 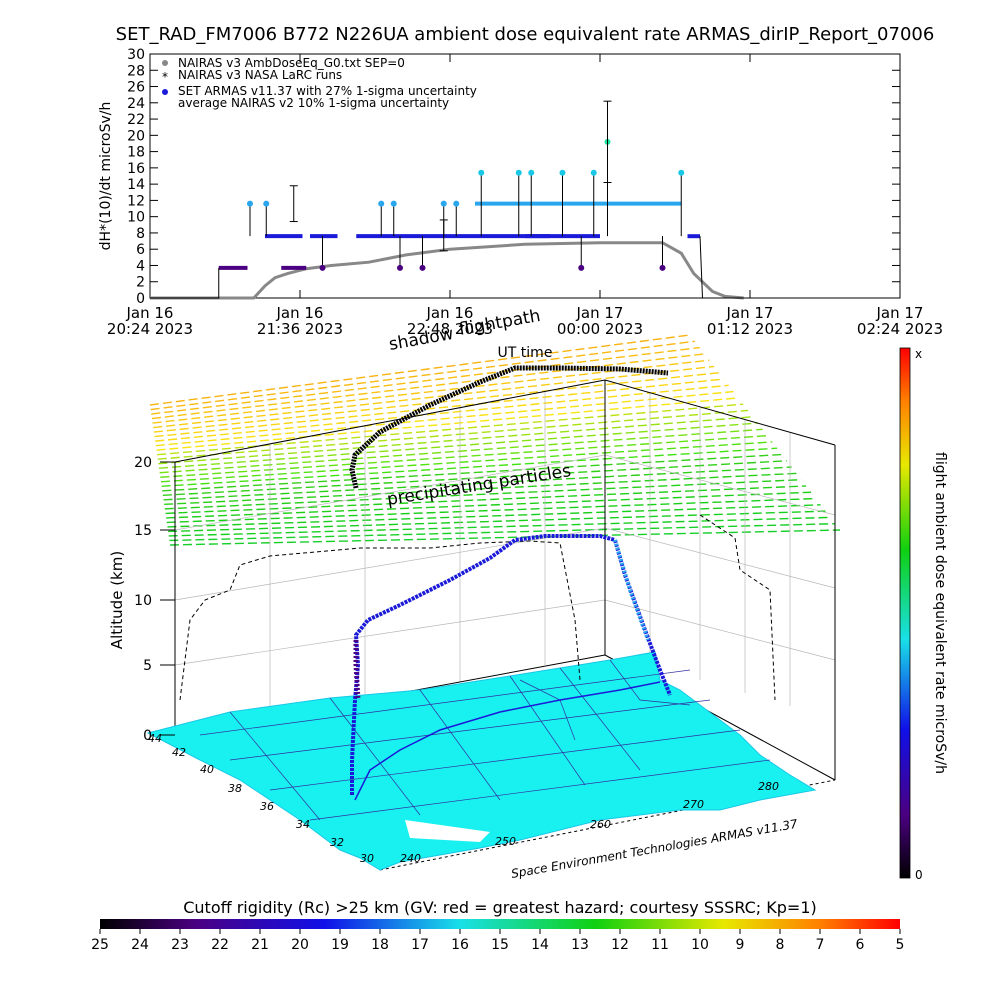 I want to click on x-tick-label-time: 22:48 2023, so click(x=450, y=329).